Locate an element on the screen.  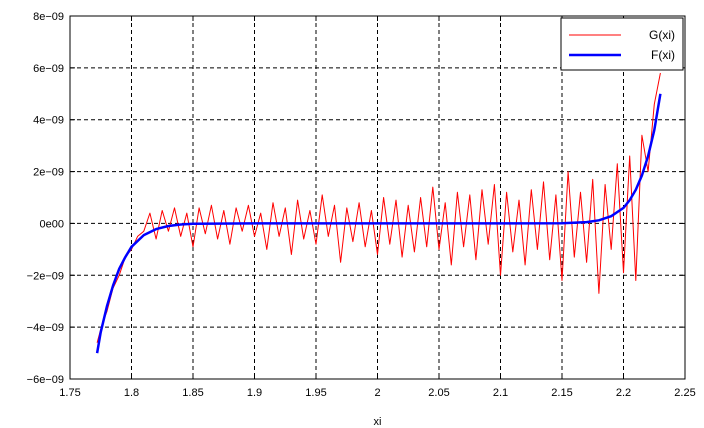
y-tick-label: 6e−09 is located at coordinates (48, 69).